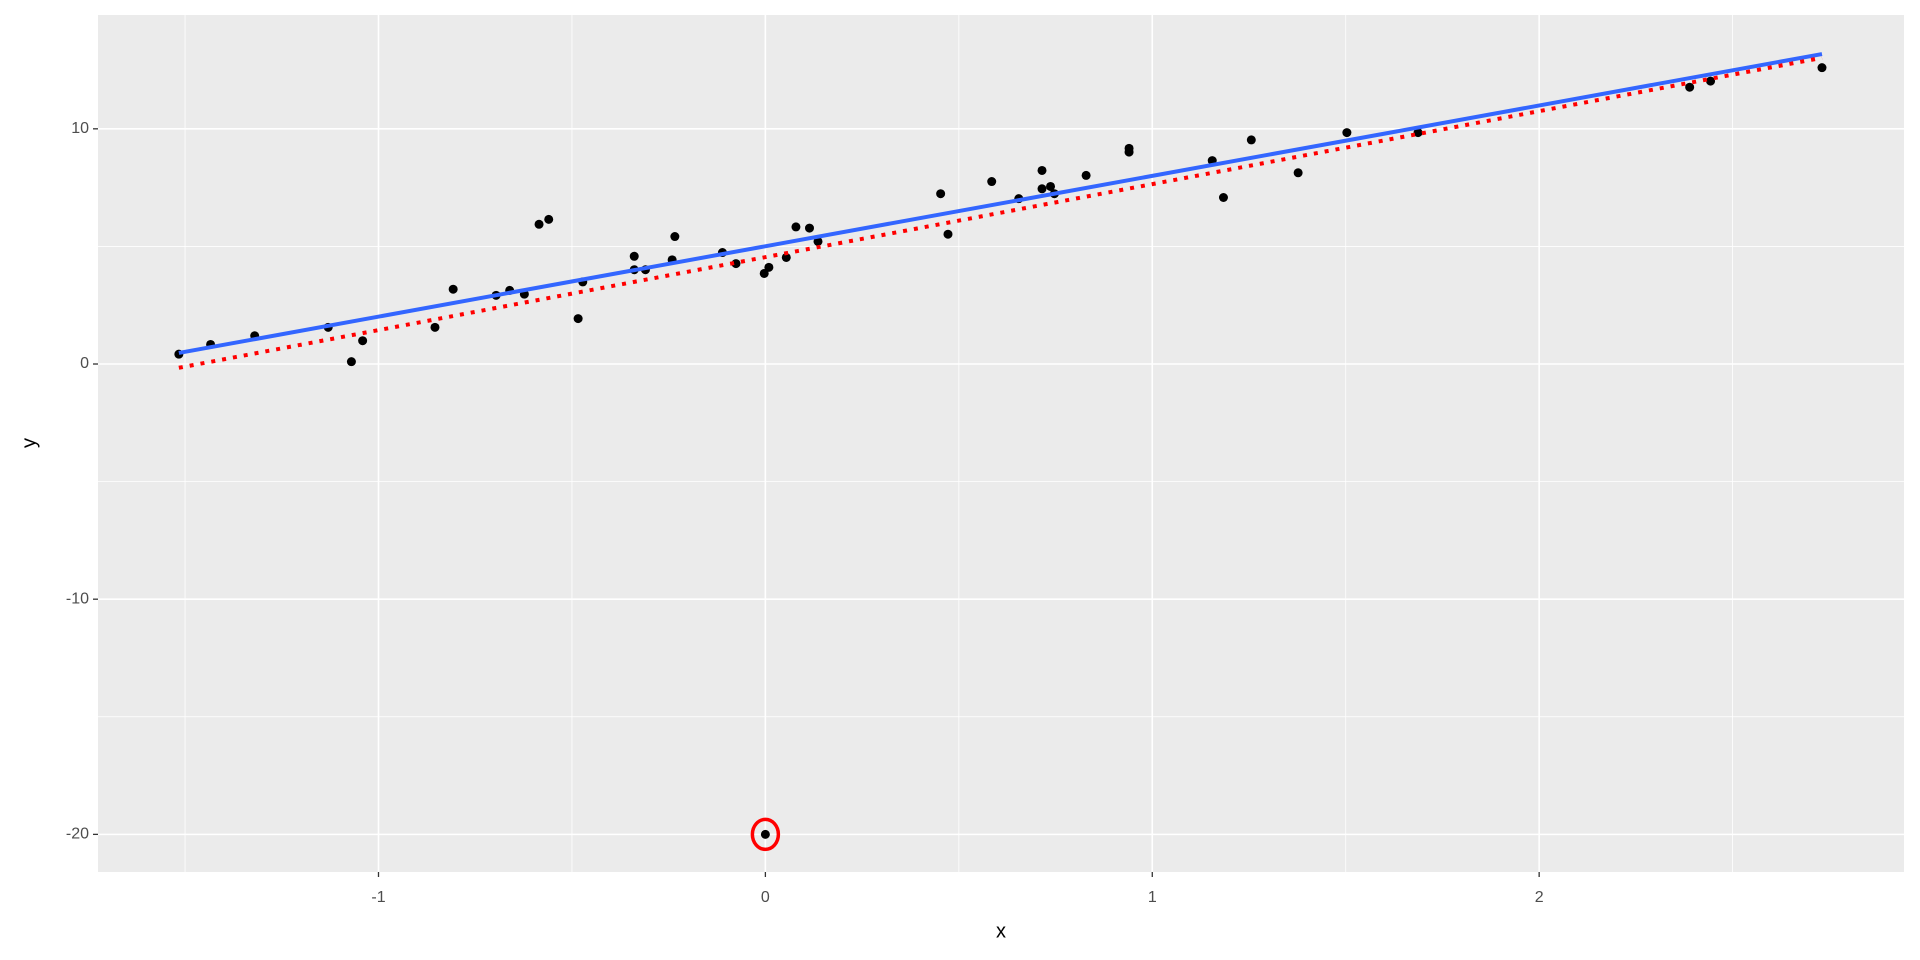  I want to click on x-tick-label: -1, so click(378, 897).